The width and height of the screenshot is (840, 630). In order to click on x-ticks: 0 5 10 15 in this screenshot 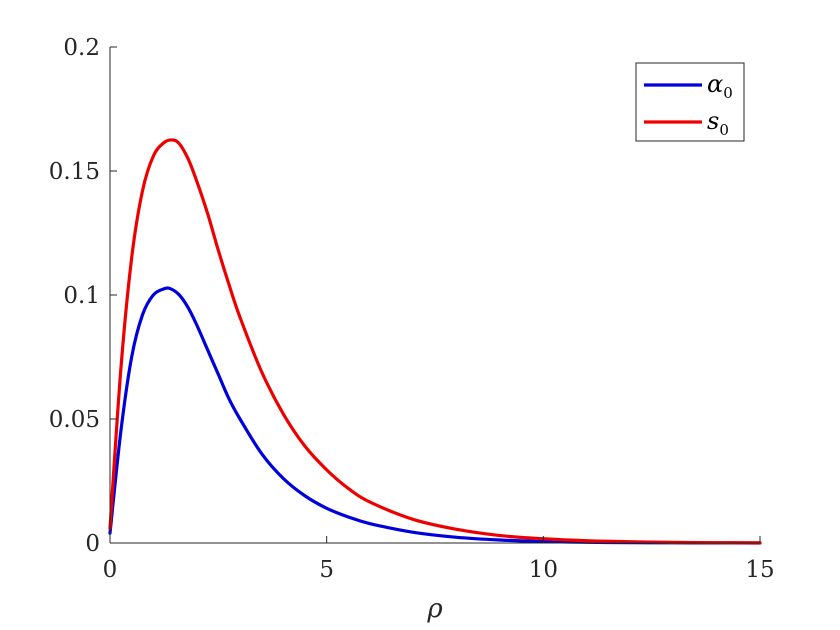, I will do `click(439, 559)`.